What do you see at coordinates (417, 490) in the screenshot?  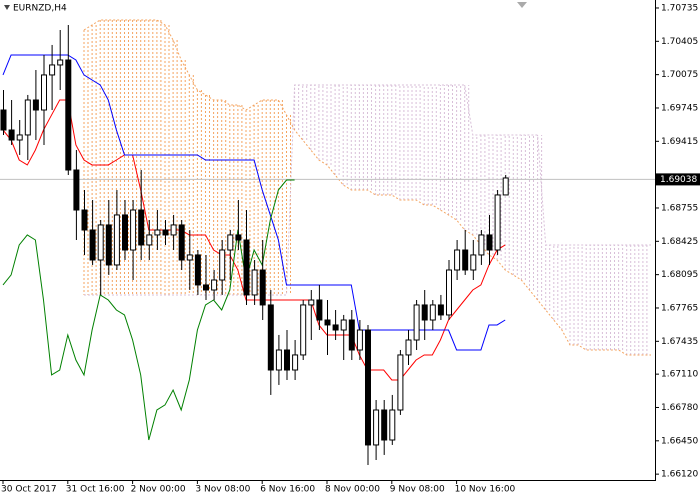 I see `x-tick-label: 9 Nov 08:00` at bounding box center [417, 490].